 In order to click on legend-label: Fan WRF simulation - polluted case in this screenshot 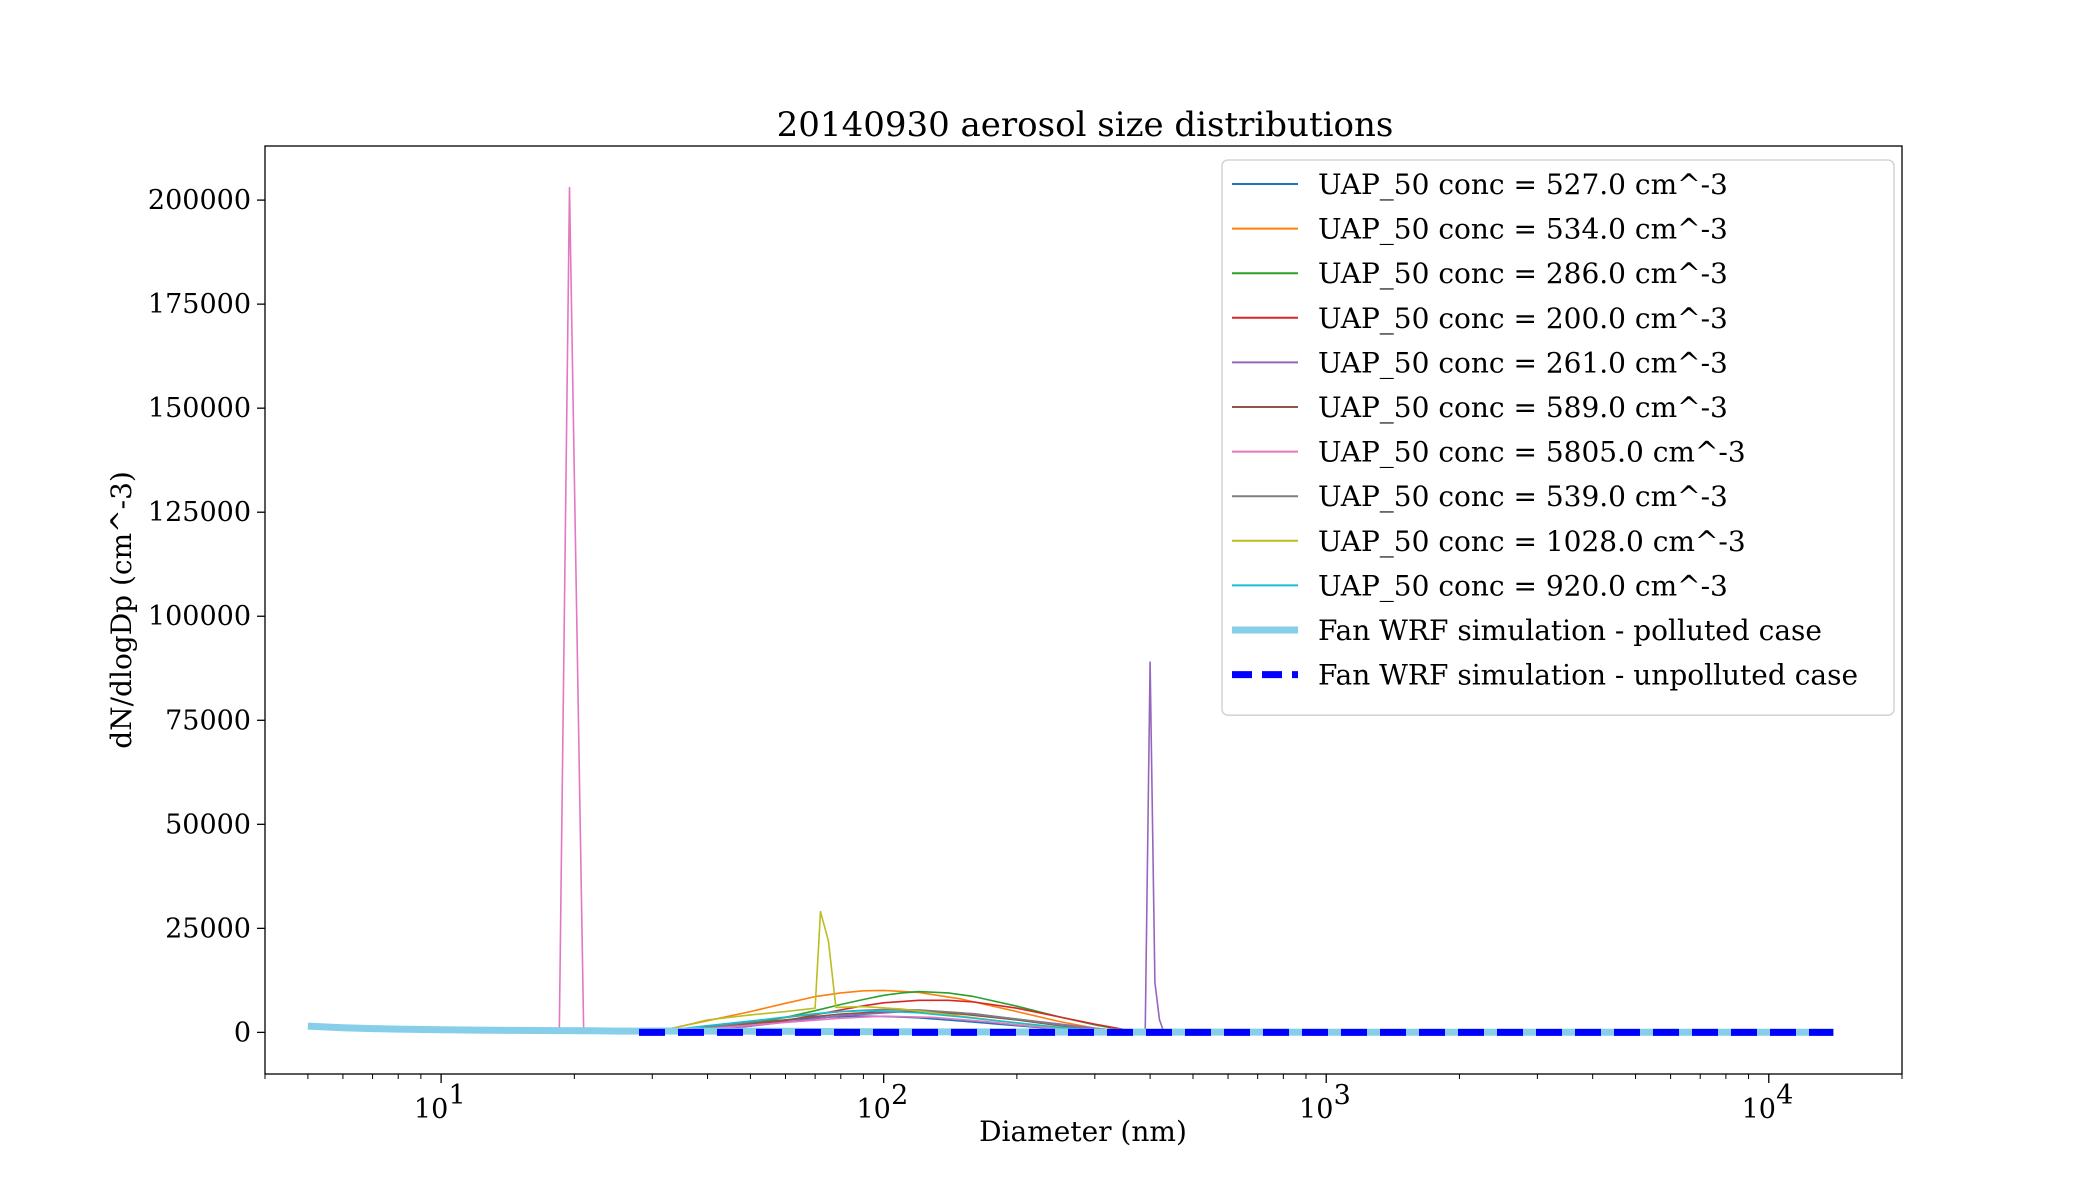, I will do `click(1570, 630)`.